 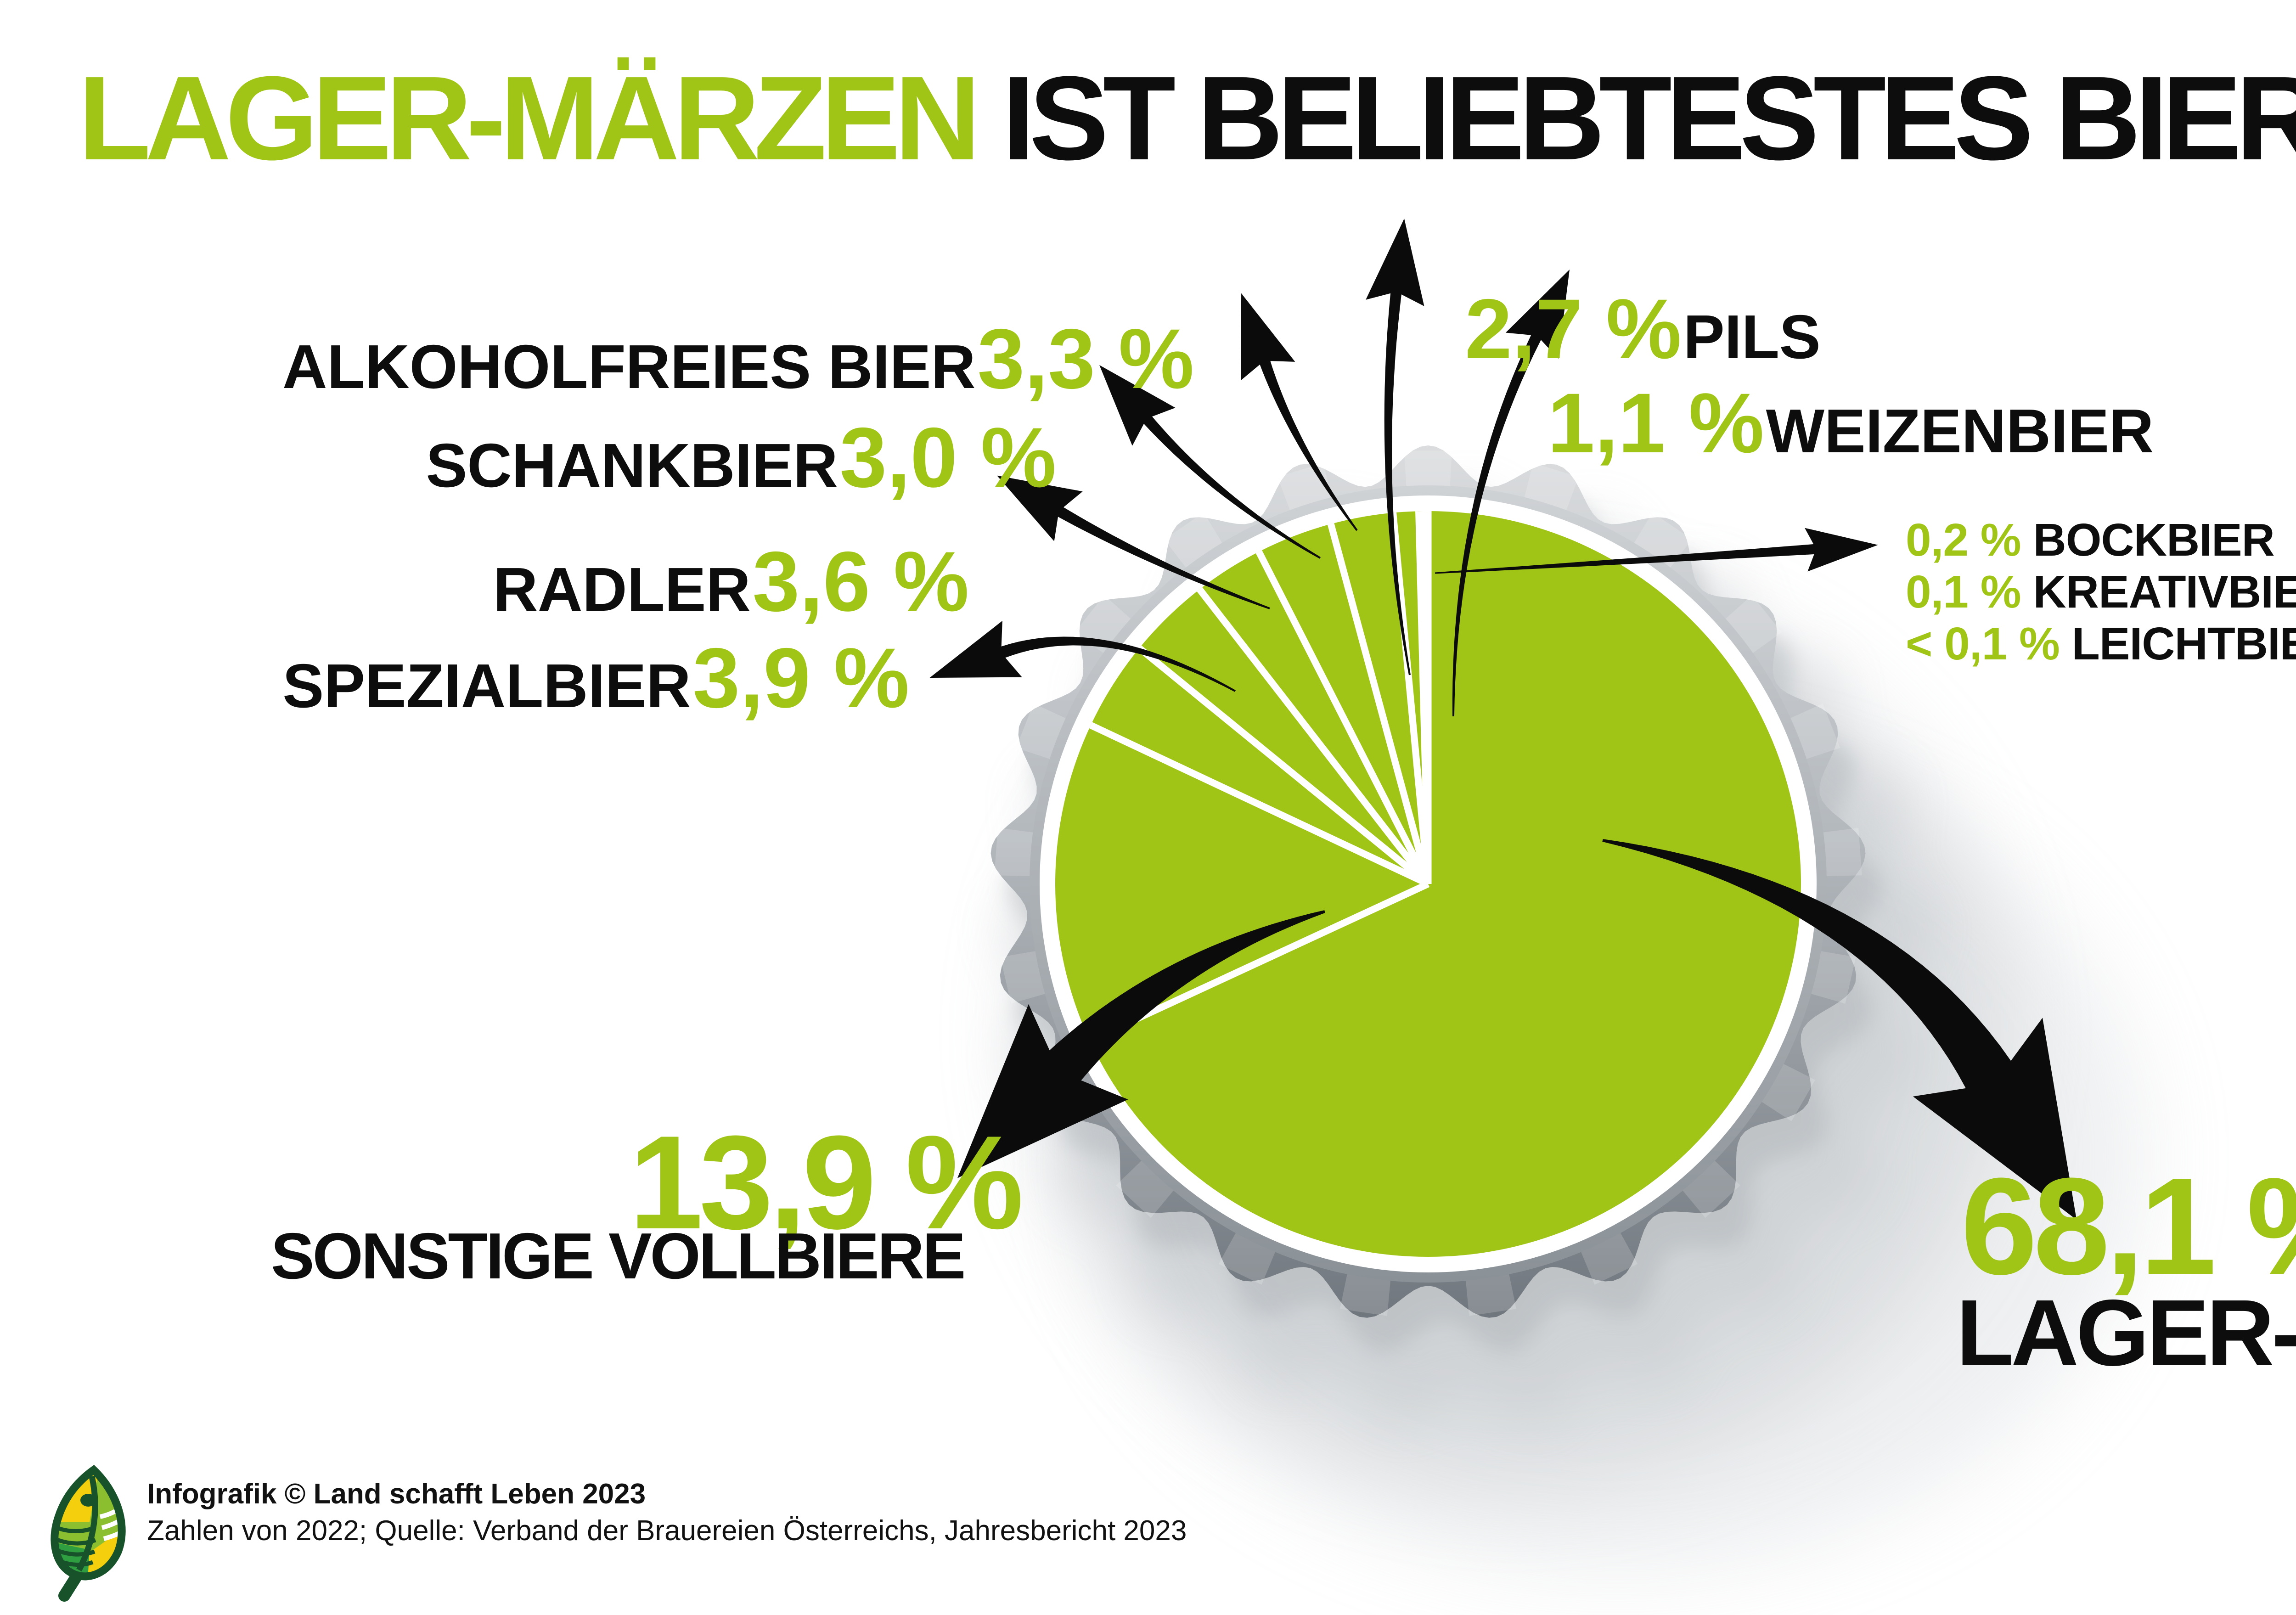 I want to click on callout-sonstige-value: 13,9 %, so click(x=826, y=1182).